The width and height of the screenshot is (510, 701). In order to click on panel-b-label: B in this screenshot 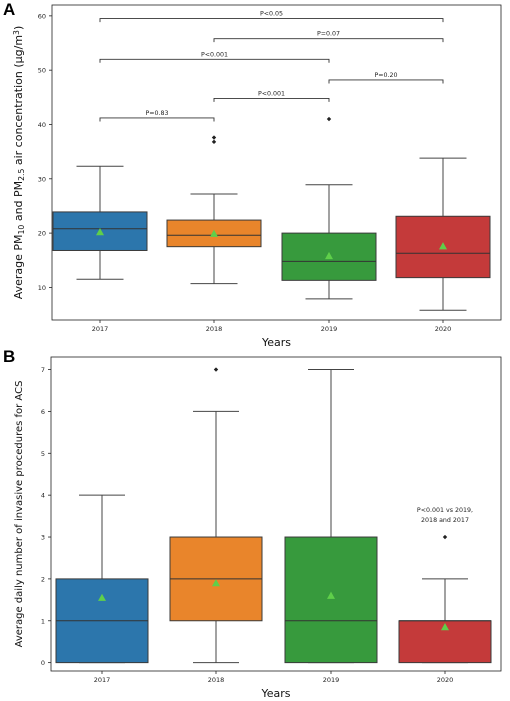, I will do `click(9, 356)`.